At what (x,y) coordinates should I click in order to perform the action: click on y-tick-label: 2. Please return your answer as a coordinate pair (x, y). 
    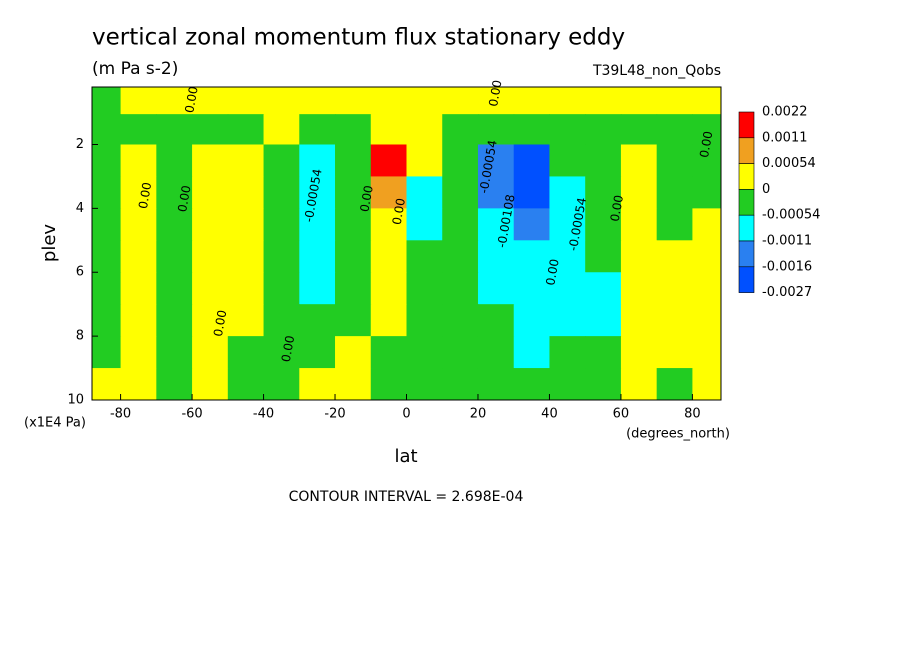
    Looking at the image, I should click on (80, 144).